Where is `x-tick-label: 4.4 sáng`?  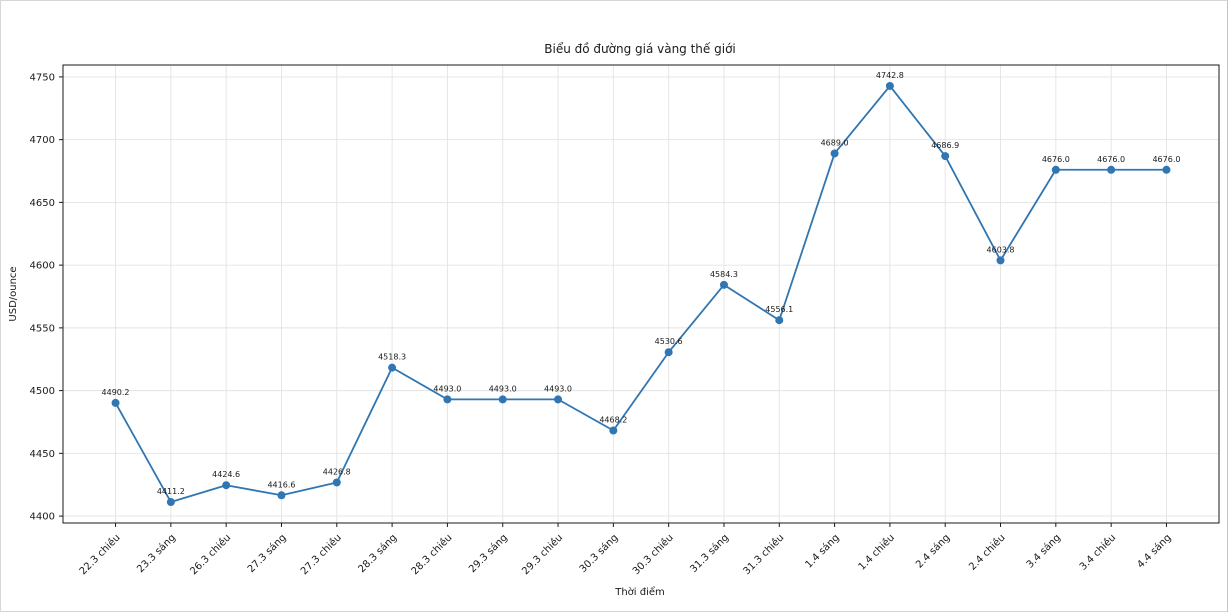
x-tick-label: 4.4 sáng is located at coordinates (1154, 551).